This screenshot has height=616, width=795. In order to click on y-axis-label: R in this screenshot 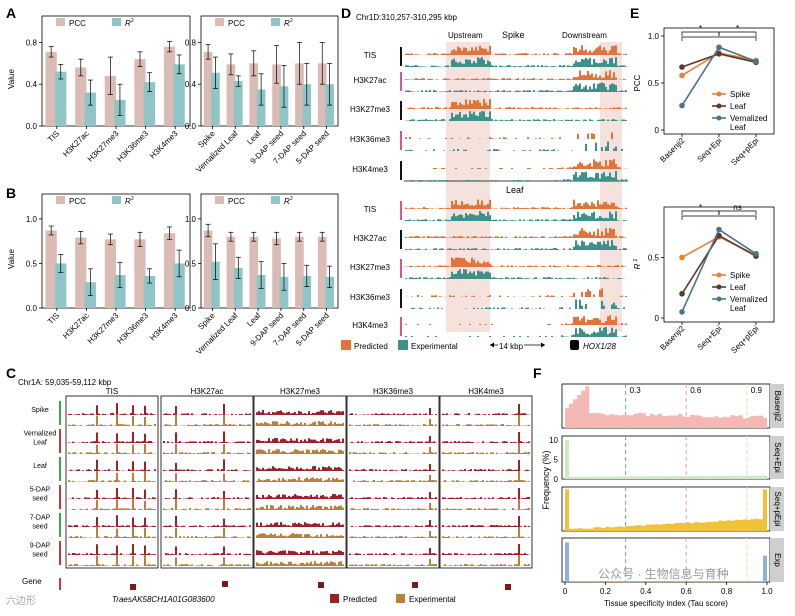, I will do `click(637, 266)`.